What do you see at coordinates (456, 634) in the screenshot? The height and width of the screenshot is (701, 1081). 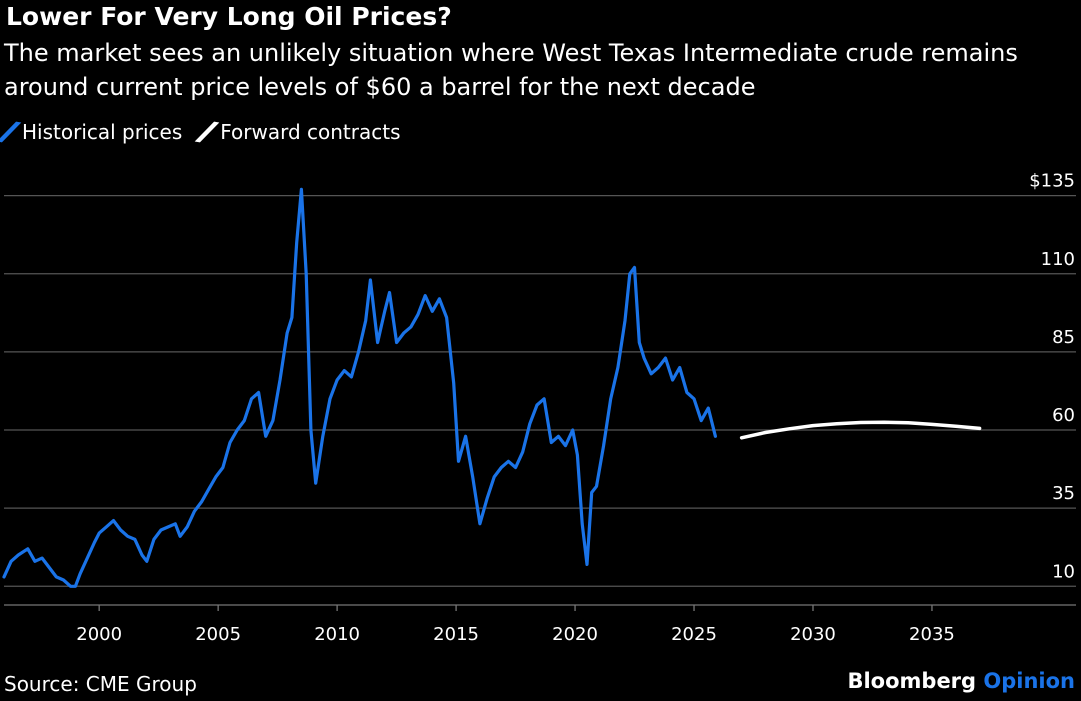 I see `x-tick-label: 2015` at bounding box center [456, 634].